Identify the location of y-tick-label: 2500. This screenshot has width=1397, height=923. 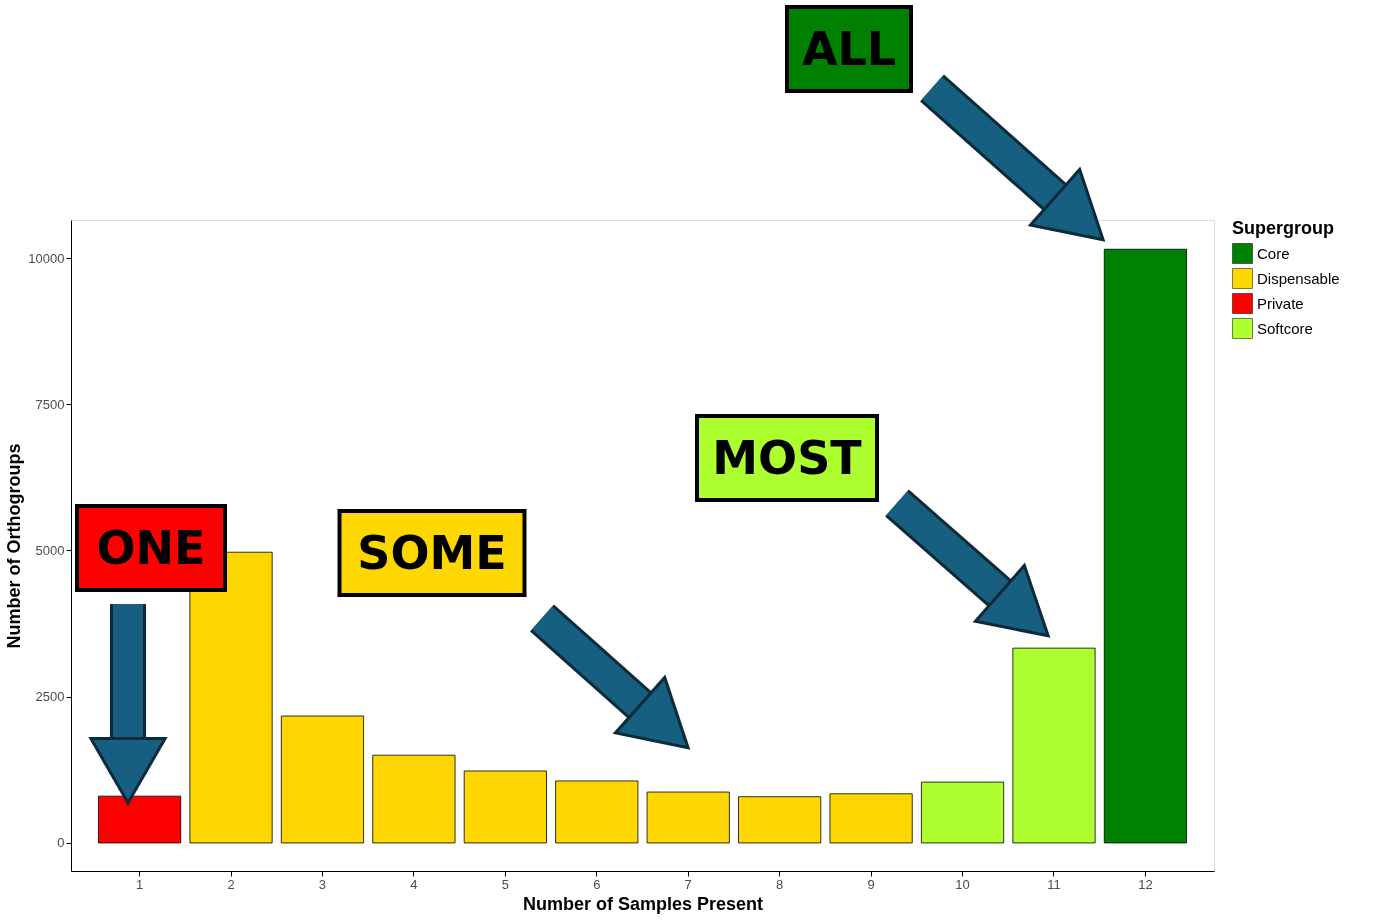
(50, 697).